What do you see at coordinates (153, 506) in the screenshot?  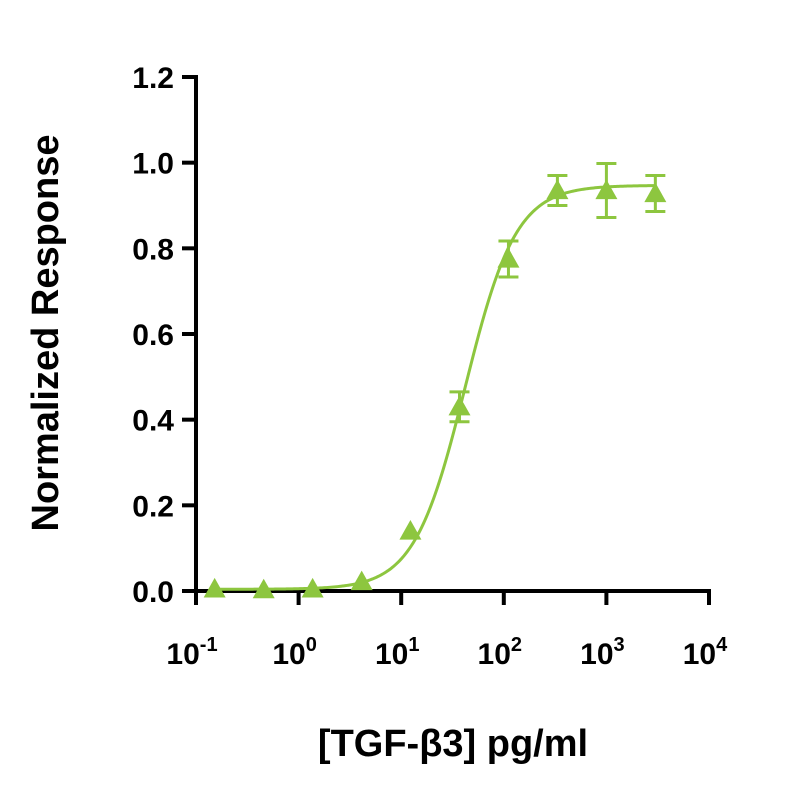 I see `y-tick-label: 0.2` at bounding box center [153, 506].